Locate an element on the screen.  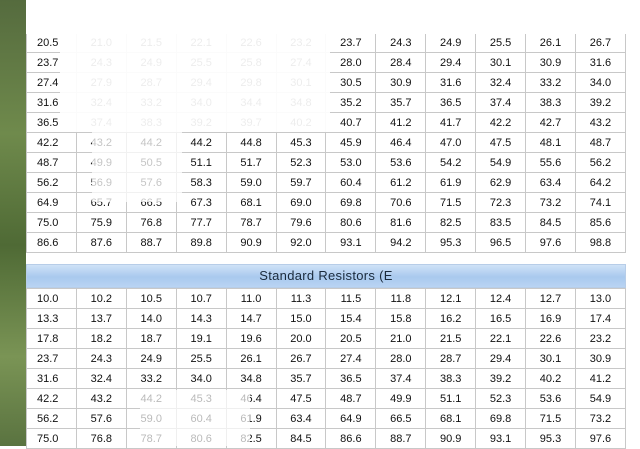
table-cell: 13.0 is located at coordinates (600, 298).